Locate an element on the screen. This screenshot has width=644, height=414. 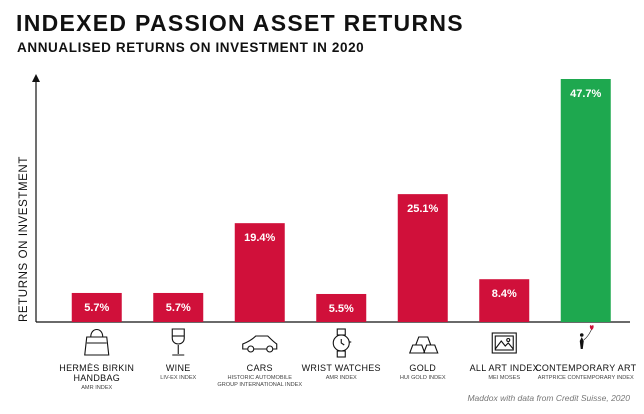
category-label: WINE is located at coordinates (178, 368).